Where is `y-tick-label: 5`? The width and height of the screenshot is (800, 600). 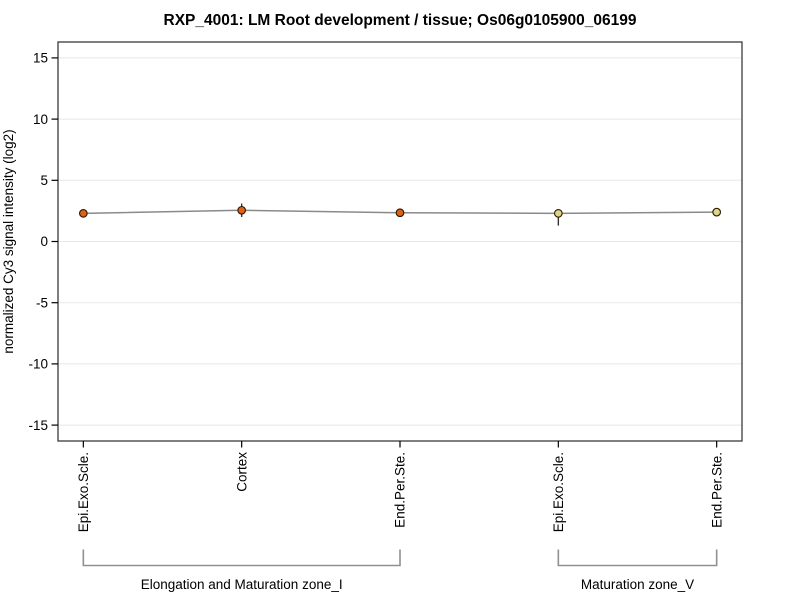
y-tick-label: 5 is located at coordinates (44, 180).